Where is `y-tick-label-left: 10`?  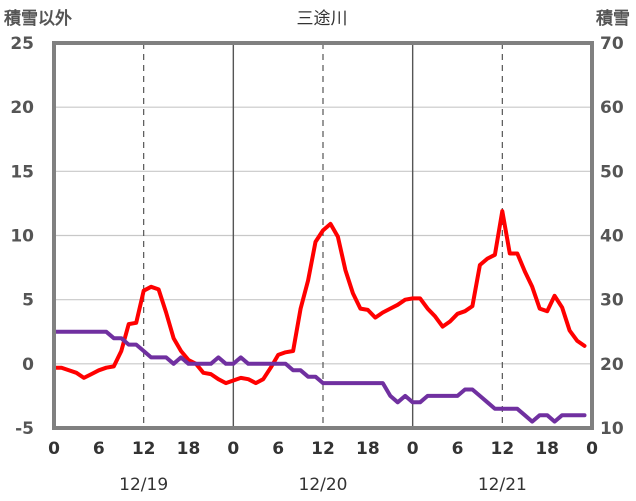
y-tick-label-left: 10 is located at coordinates (22, 237).